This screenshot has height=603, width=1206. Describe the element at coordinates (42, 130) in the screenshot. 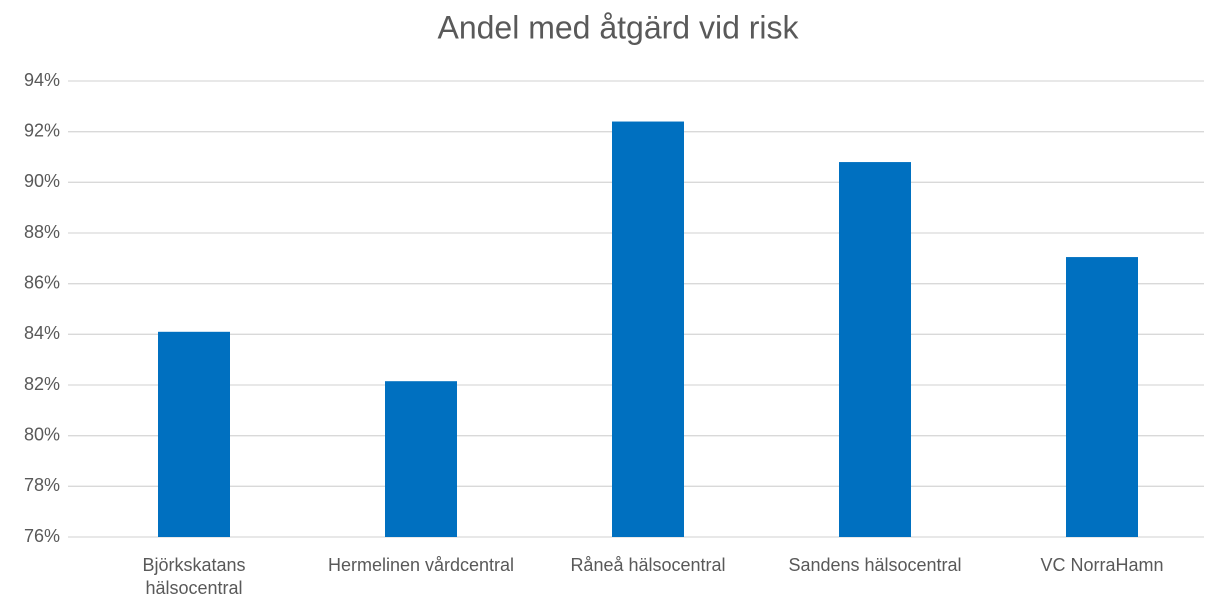

I see `y-tick-label: 92%` at that location.